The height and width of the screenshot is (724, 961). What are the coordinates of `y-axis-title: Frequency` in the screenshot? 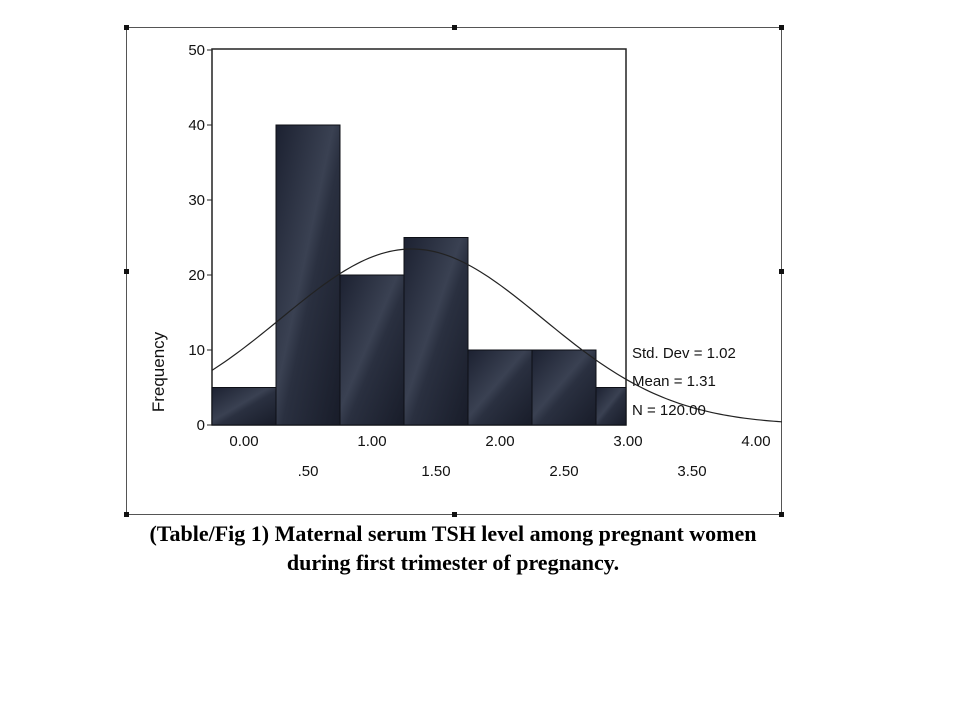 It's located at (158, 371).